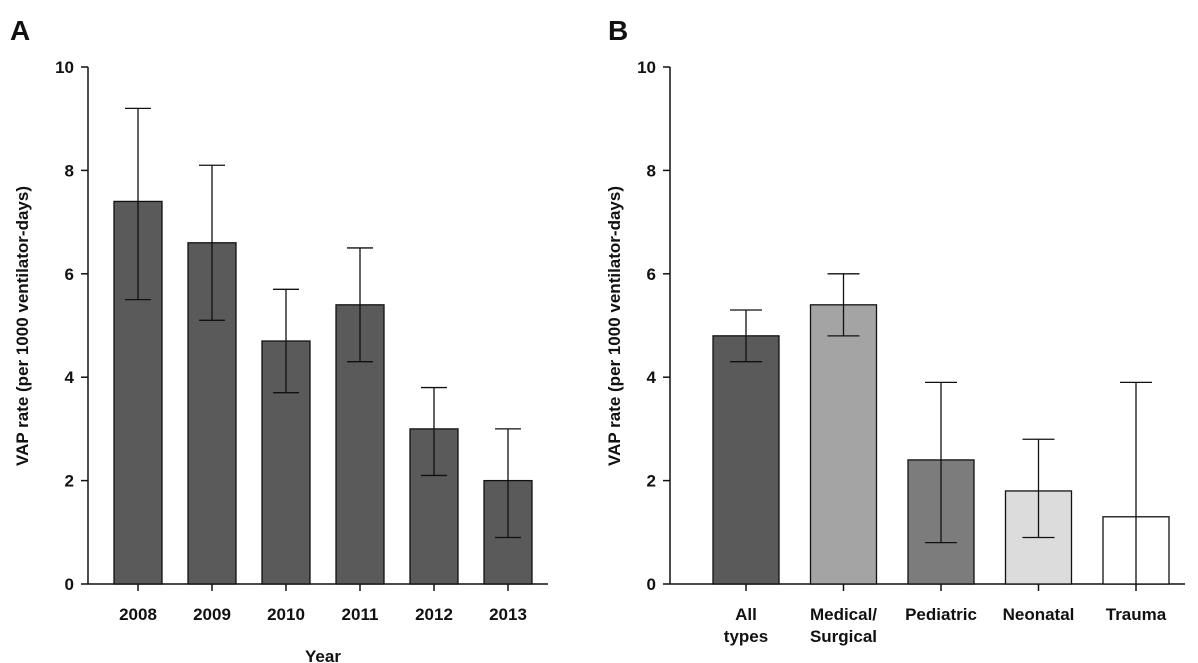  I want to click on panel-b-y-tick-label: 2, so click(651, 481).